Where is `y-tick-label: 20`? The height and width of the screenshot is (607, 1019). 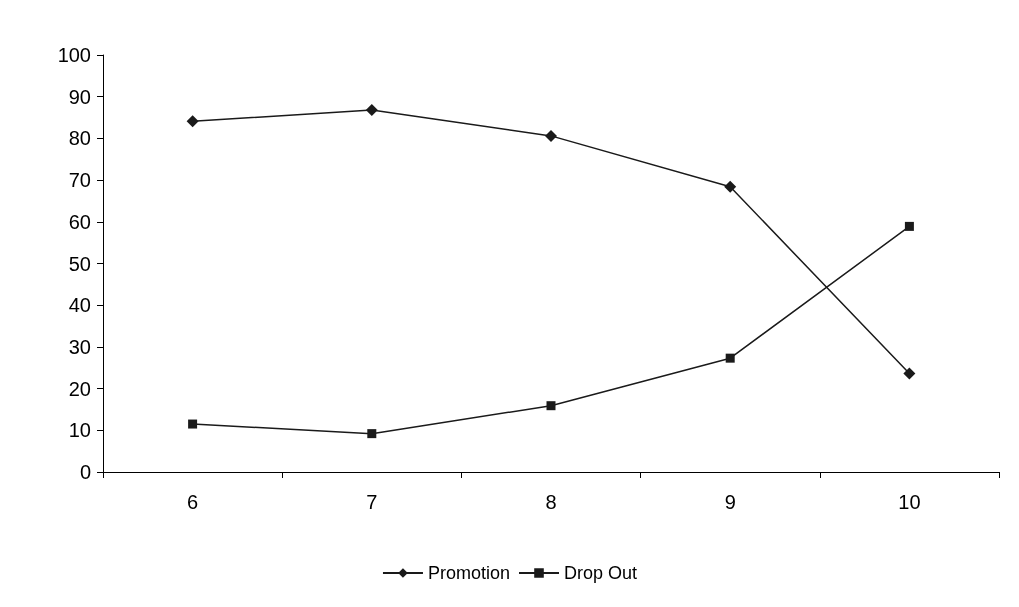 y-tick-label: 20 is located at coordinates (79, 388).